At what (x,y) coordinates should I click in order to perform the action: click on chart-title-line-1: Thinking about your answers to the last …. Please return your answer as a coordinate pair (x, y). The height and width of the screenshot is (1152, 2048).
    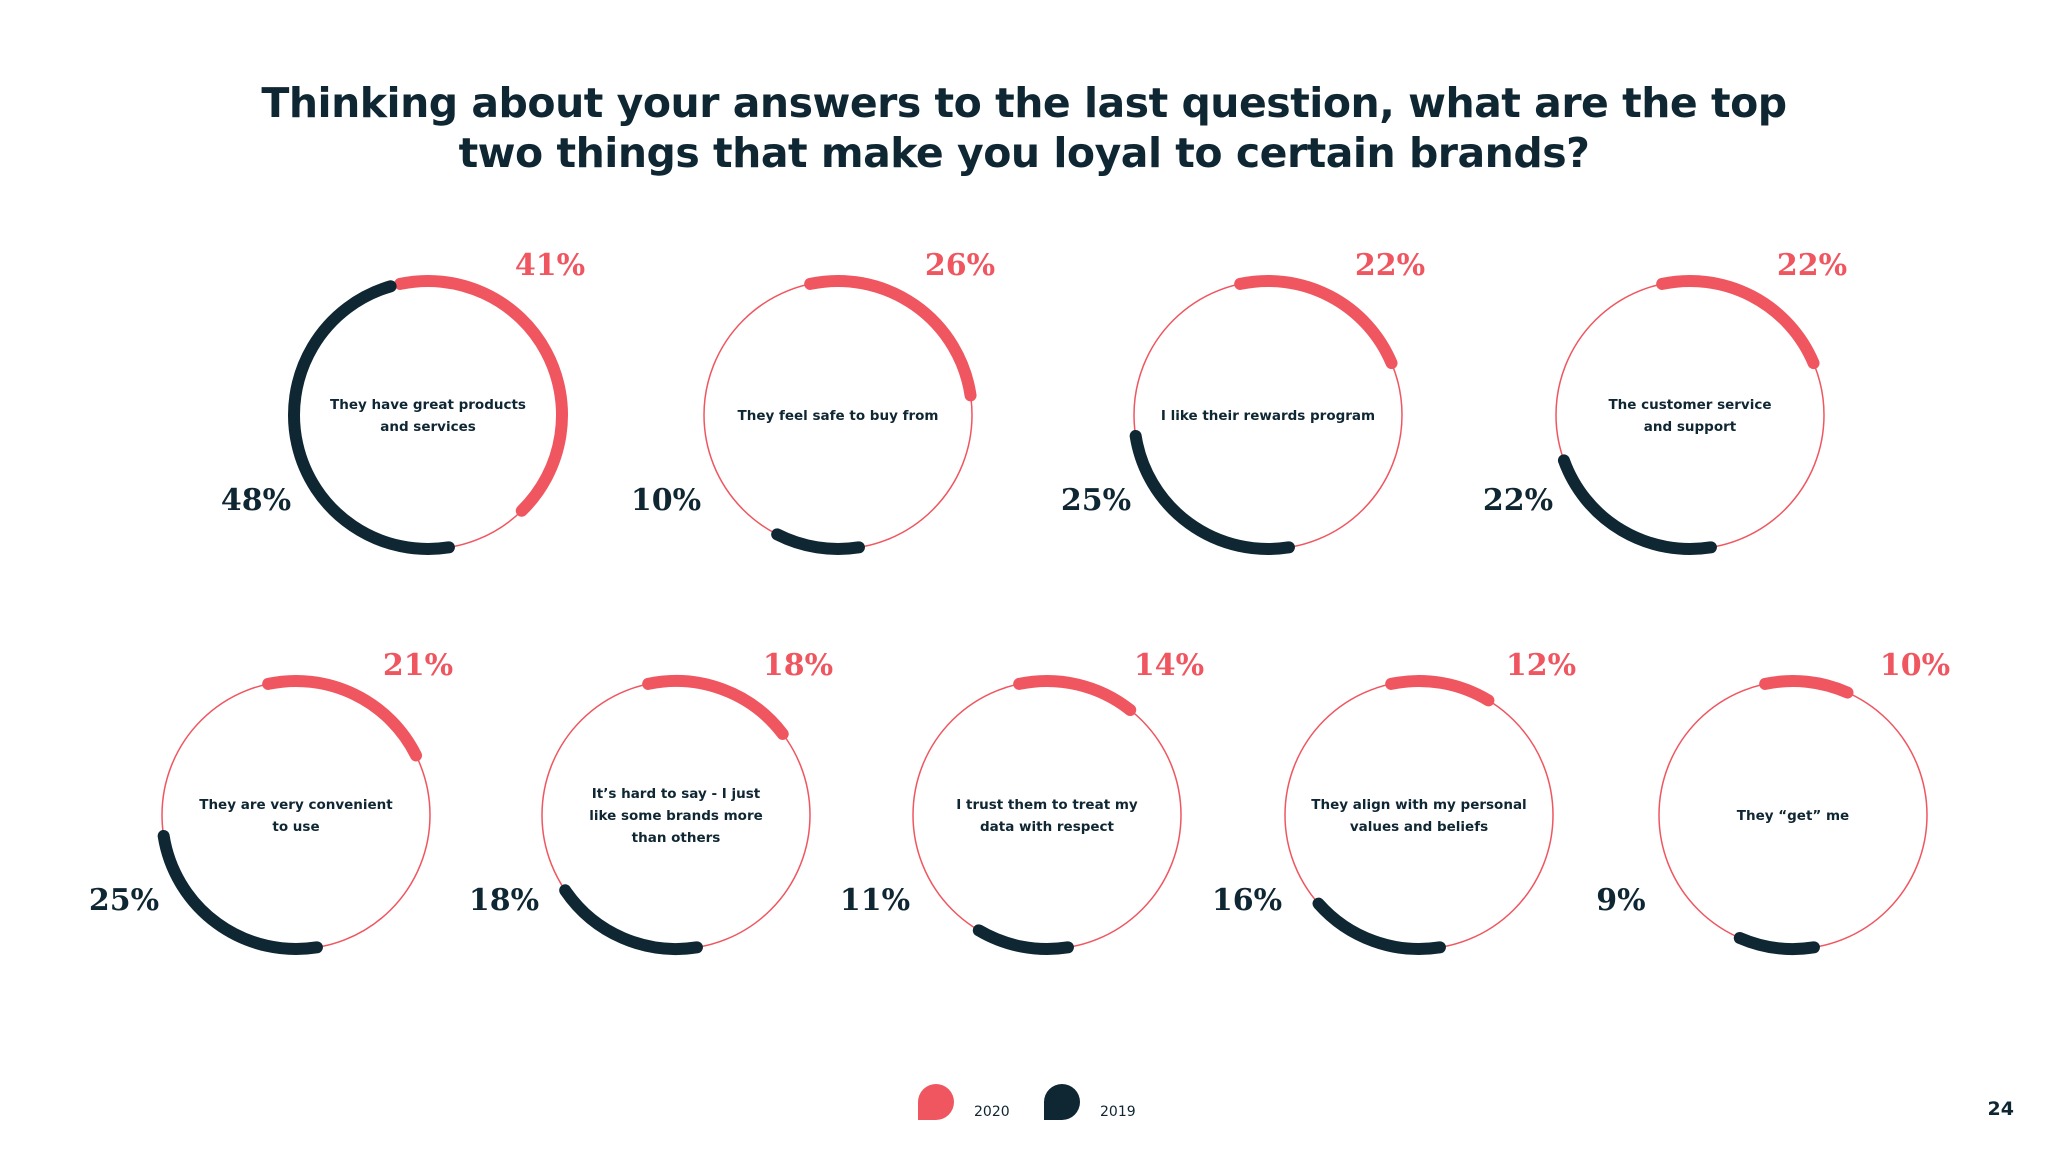
    Looking at the image, I should click on (1024, 103).